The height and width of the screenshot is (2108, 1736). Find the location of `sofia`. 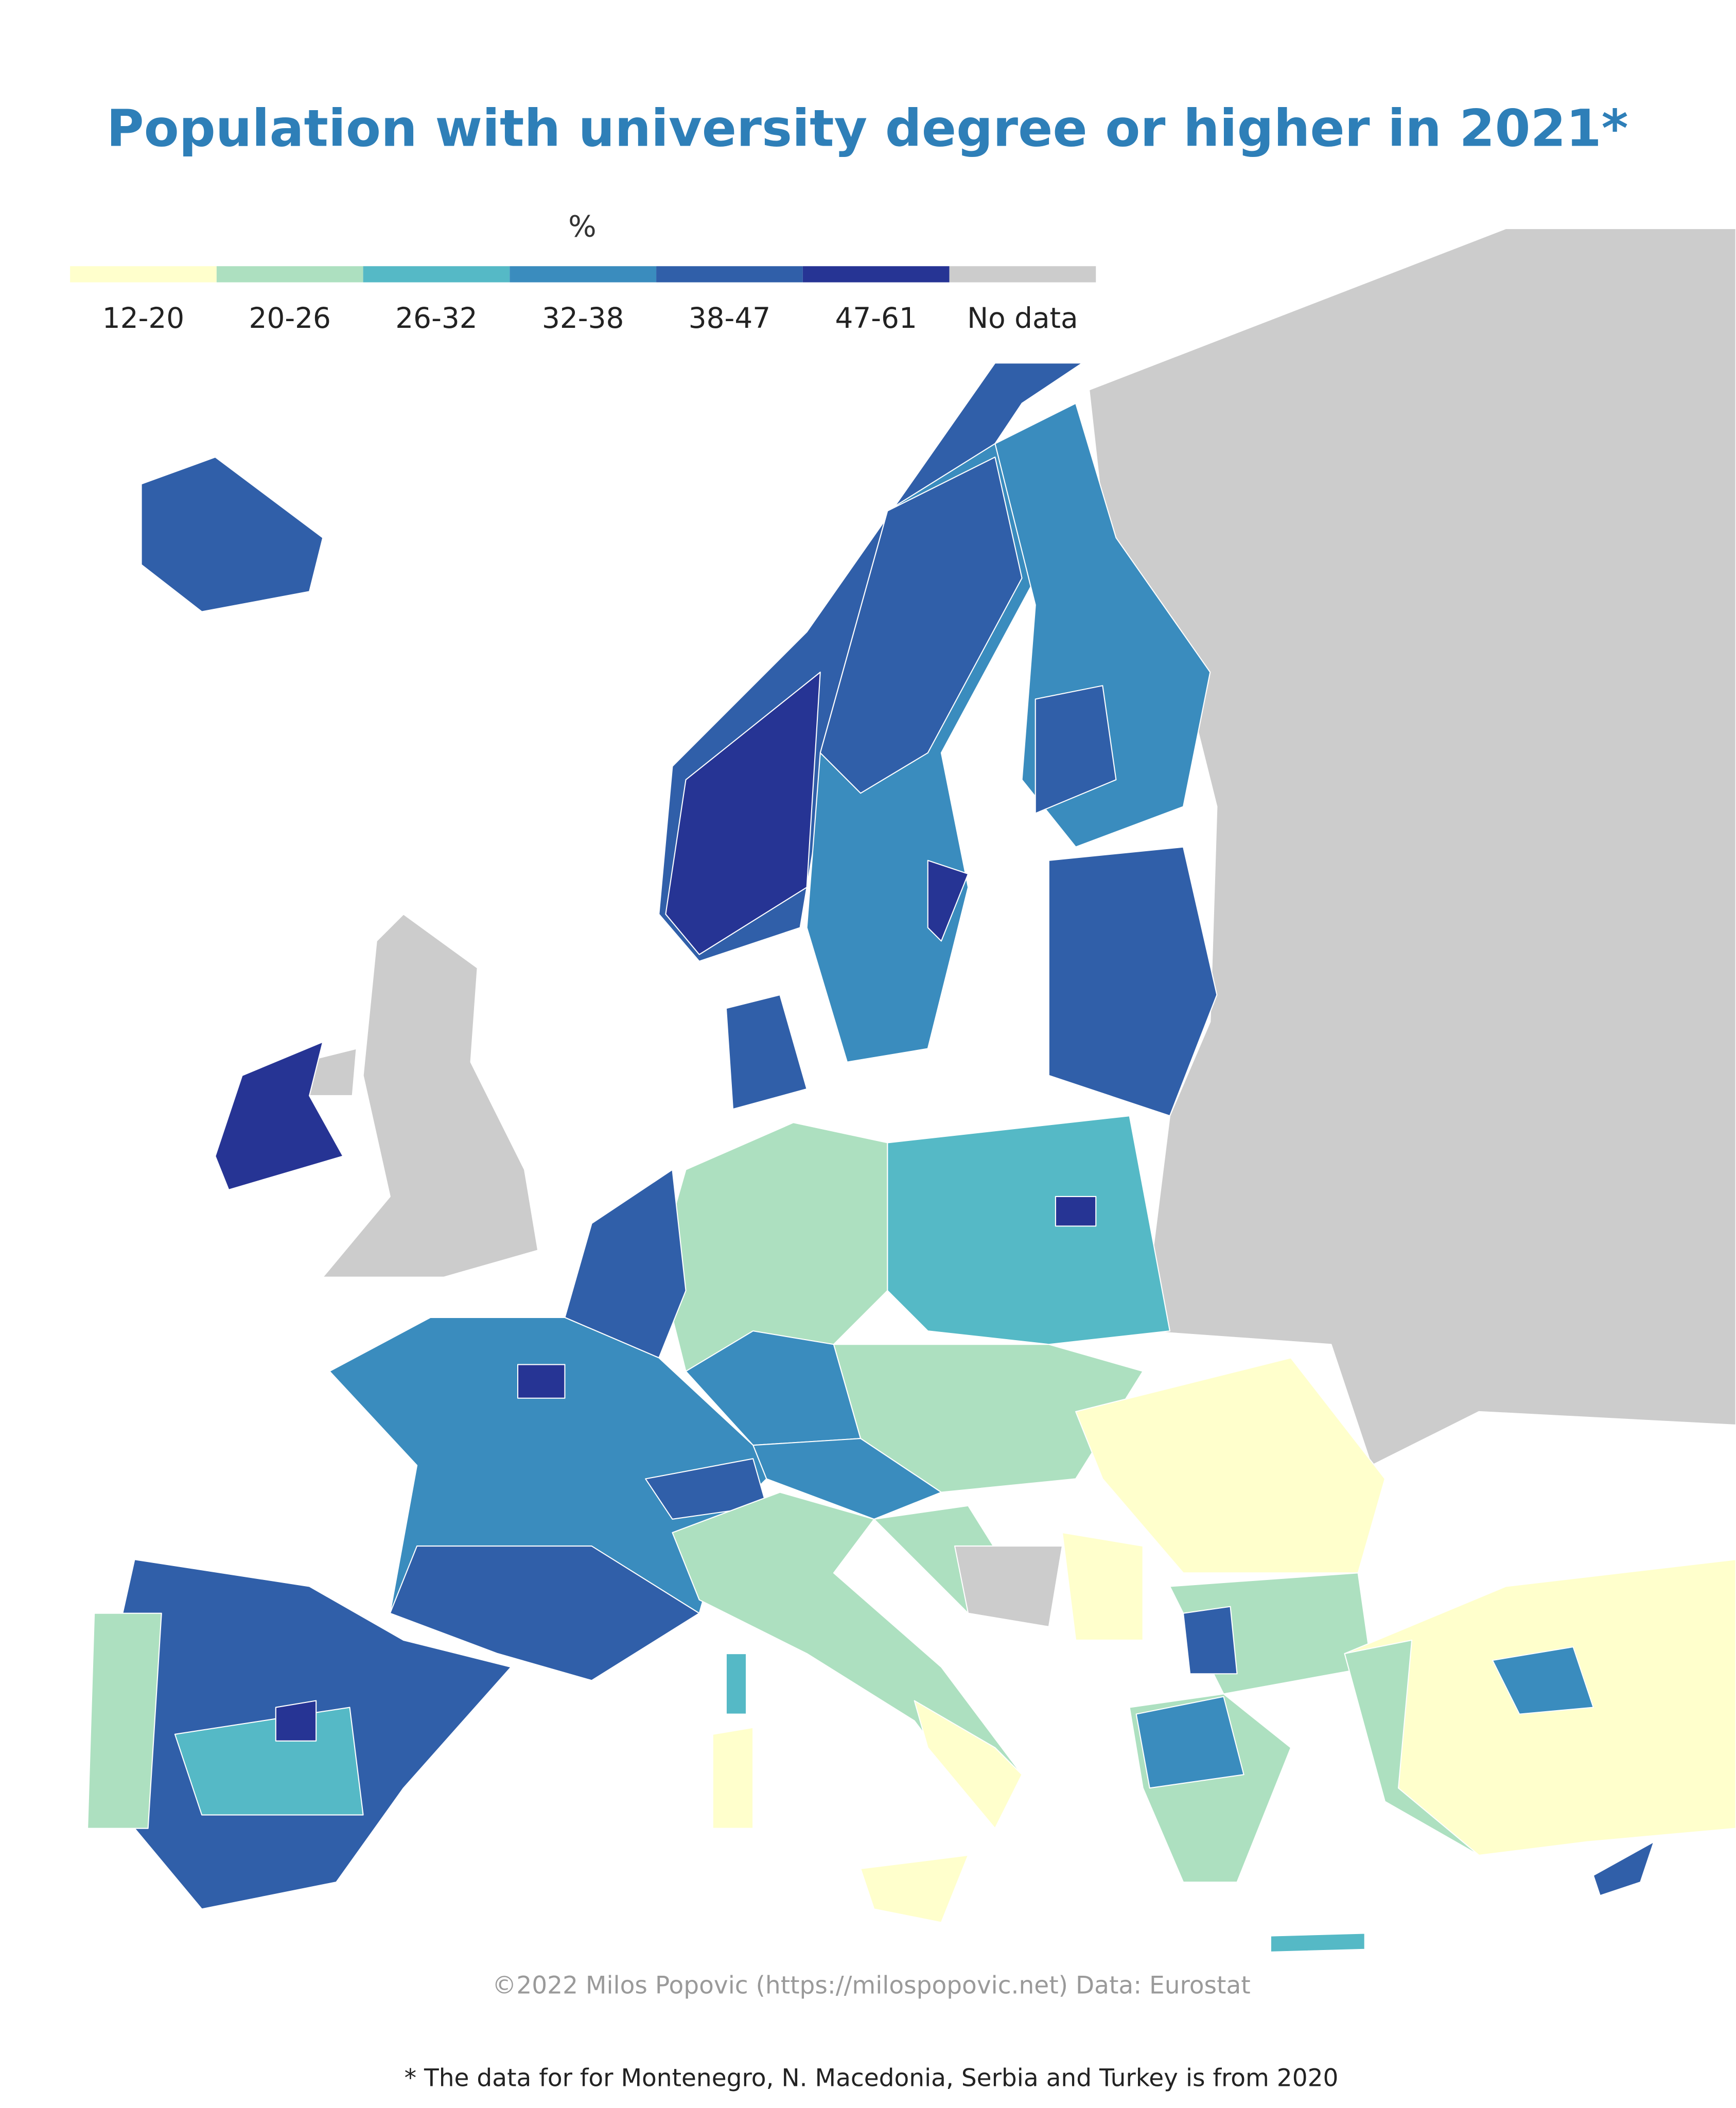

sofia is located at coordinates (1210, 1640).